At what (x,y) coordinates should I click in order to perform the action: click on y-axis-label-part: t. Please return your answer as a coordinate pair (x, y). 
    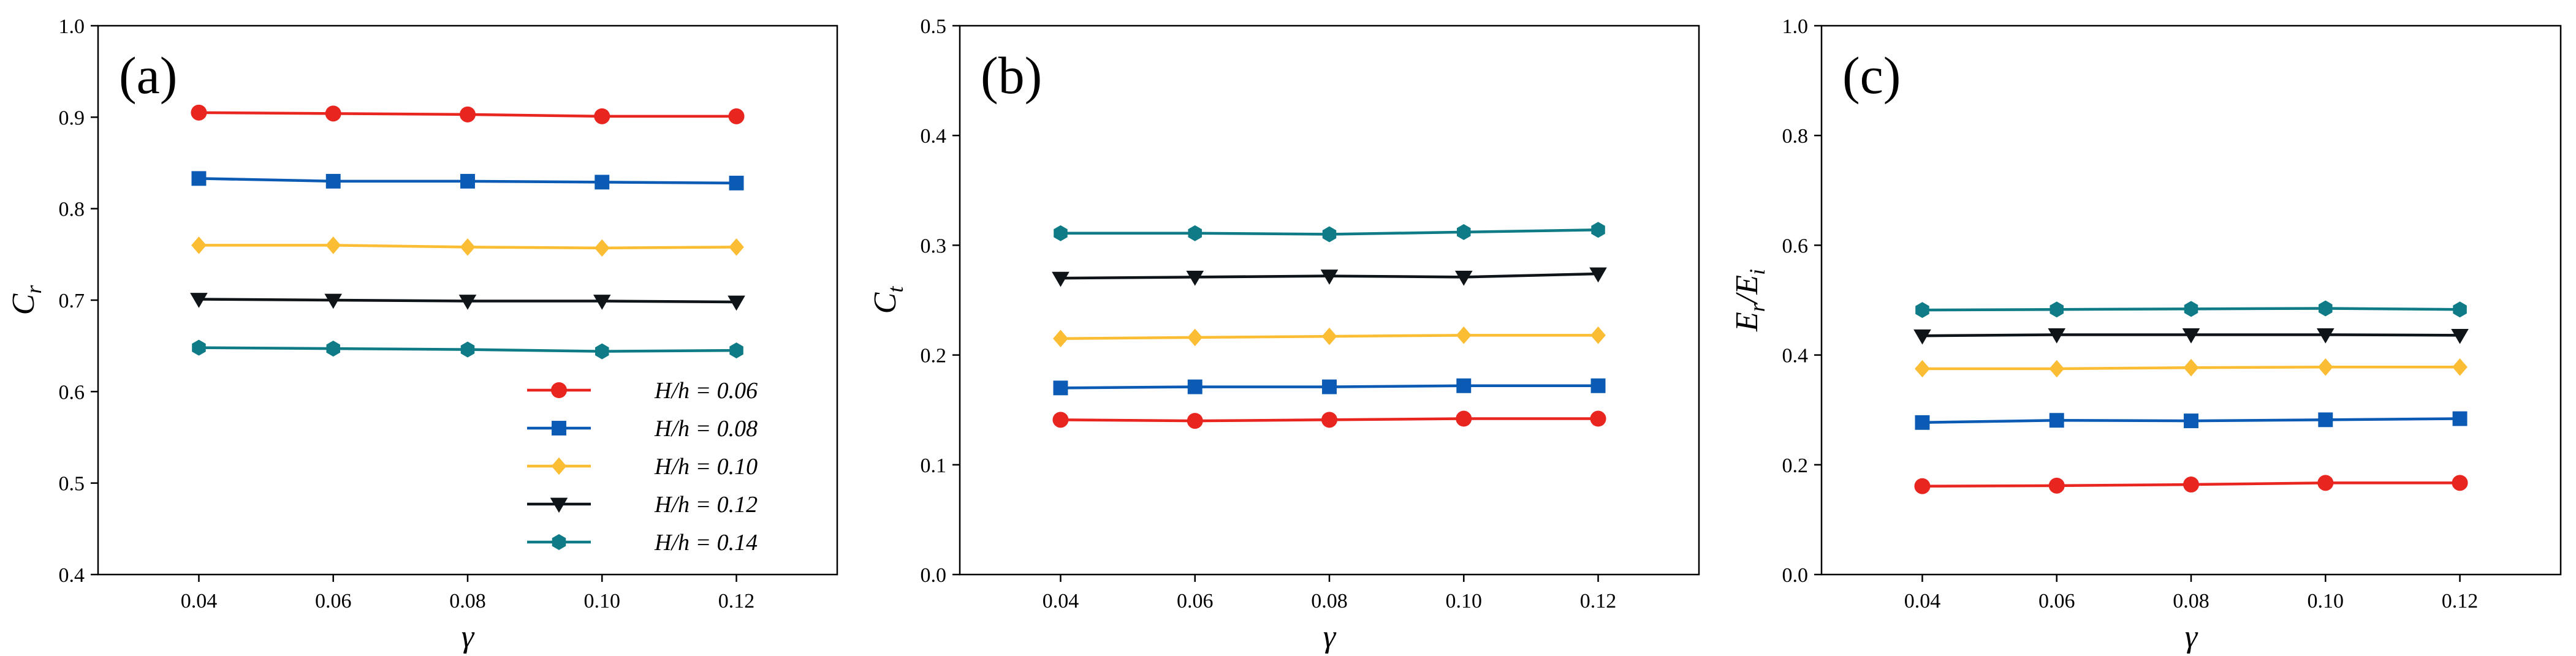
    Looking at the image, I should click on (895, 289).